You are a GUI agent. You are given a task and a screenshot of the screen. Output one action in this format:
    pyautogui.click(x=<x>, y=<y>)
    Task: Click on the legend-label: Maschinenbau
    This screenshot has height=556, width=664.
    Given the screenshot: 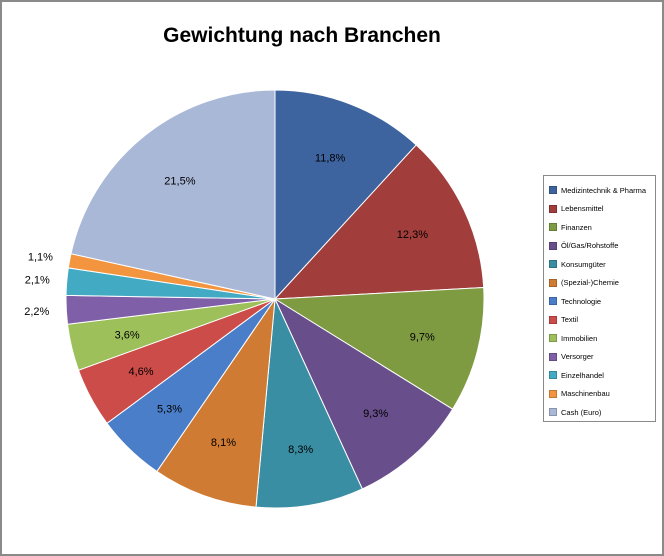 What is the action you would take?
    pyautogui.click(x=585, y=394)
    